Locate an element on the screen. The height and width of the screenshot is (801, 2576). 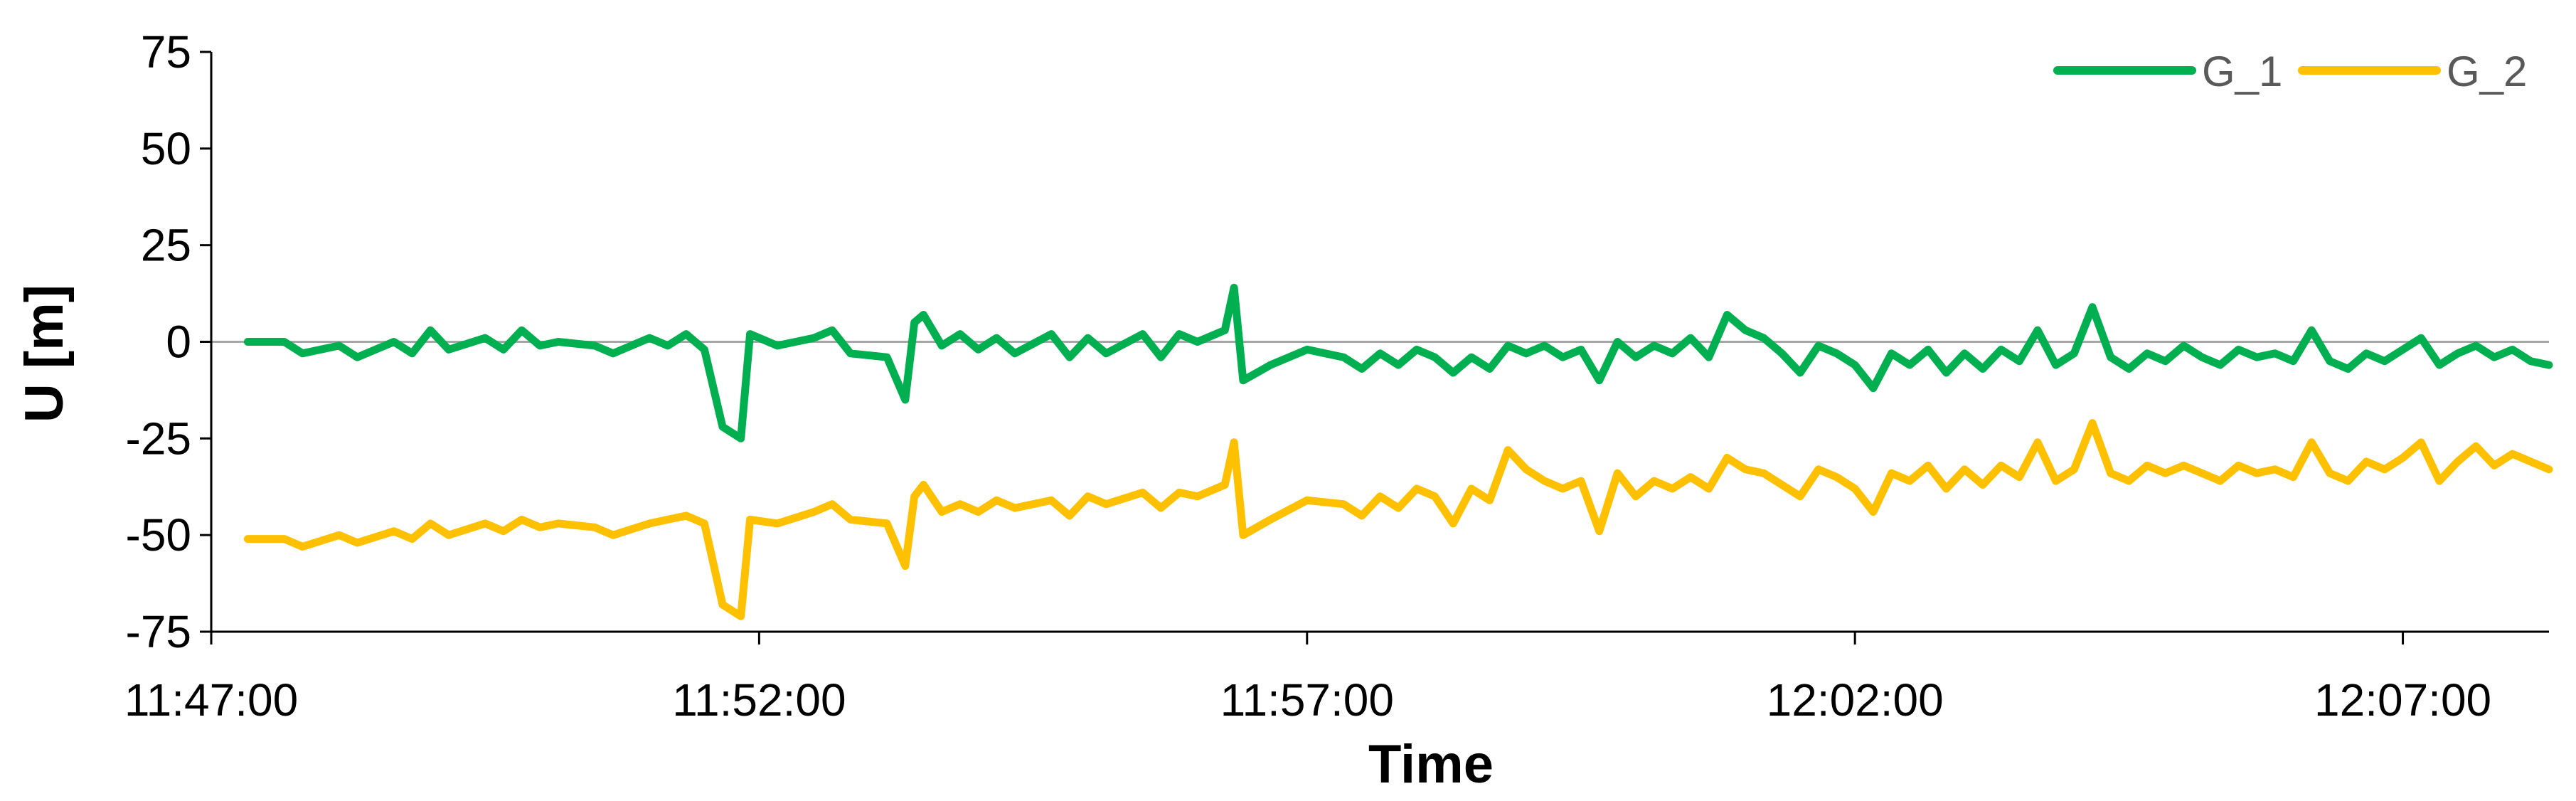
y-tick-label: -25 is located at coordinates (159, 439).